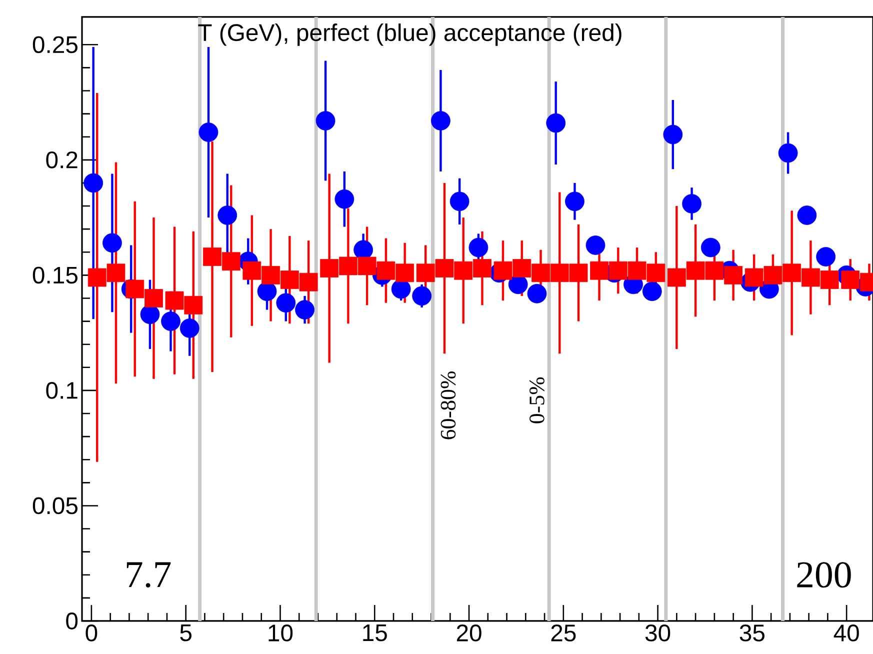 The image size is (873, 654). I want to click on x-tick-label: 30, so click(657, 633).